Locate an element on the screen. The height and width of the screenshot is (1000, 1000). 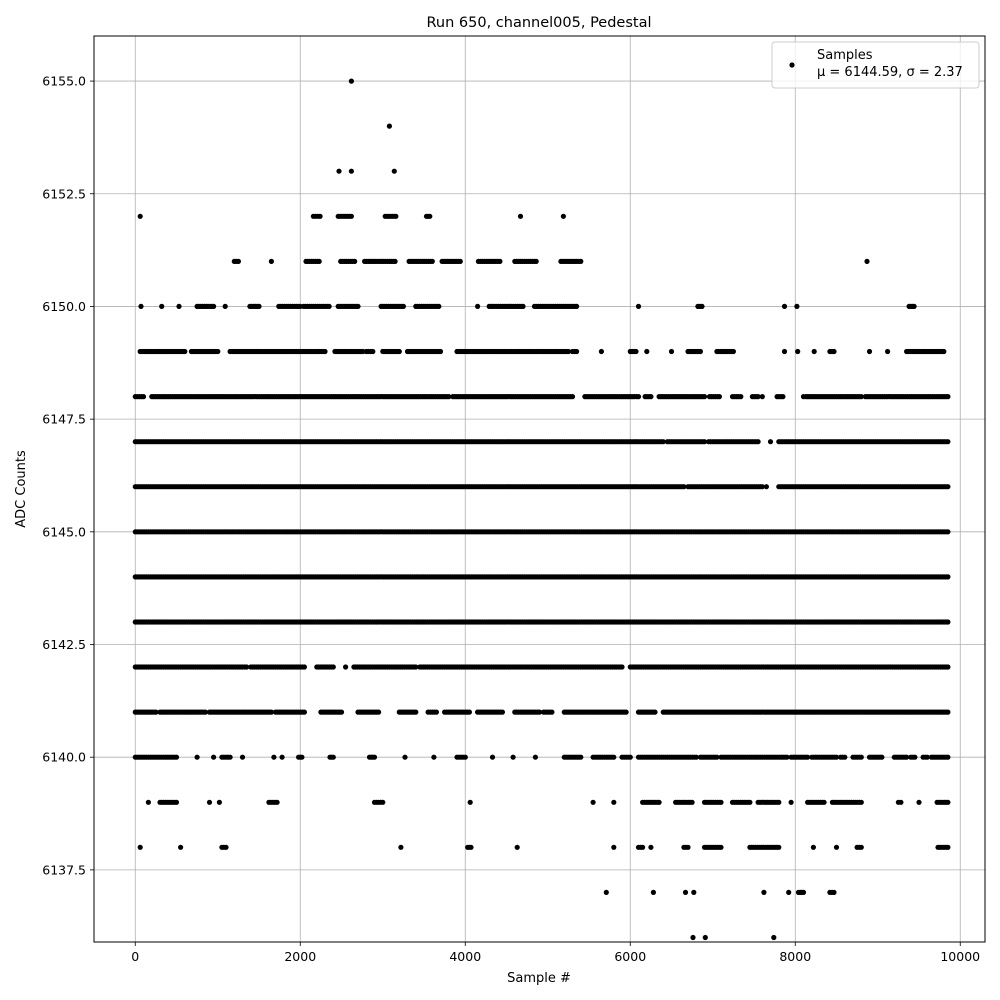
chart-title: Run 650, channel005, Pedestal is located at coordinates (538, 23).